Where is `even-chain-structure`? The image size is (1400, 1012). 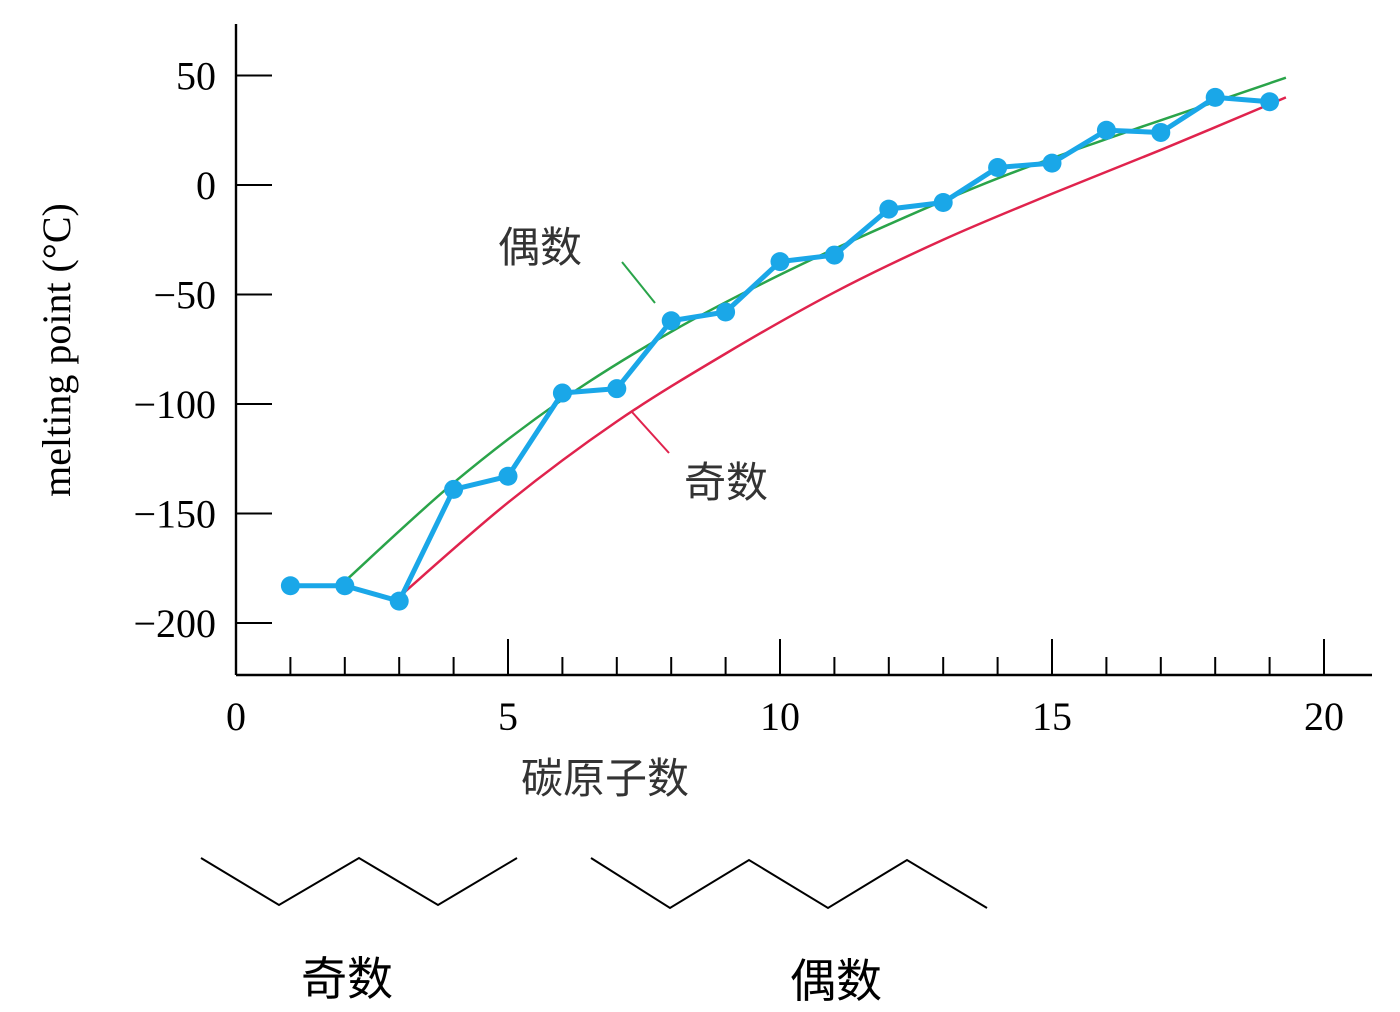 even-chain-structure is located at coordinates (789, 883).